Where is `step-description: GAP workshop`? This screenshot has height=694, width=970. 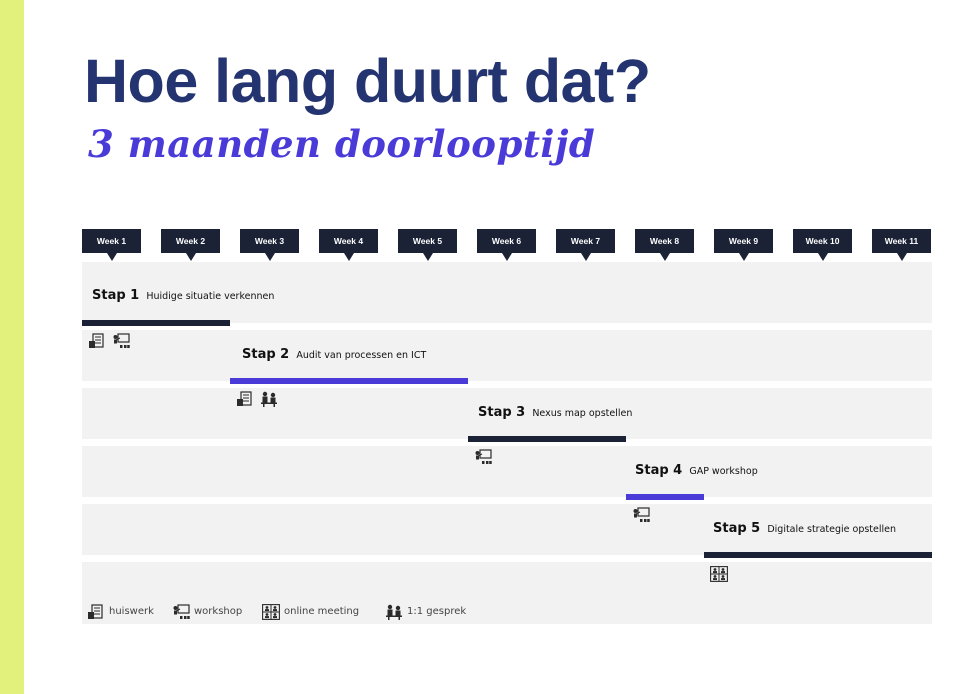 step-description: GAP workshop is located at coordinates (723, 471).